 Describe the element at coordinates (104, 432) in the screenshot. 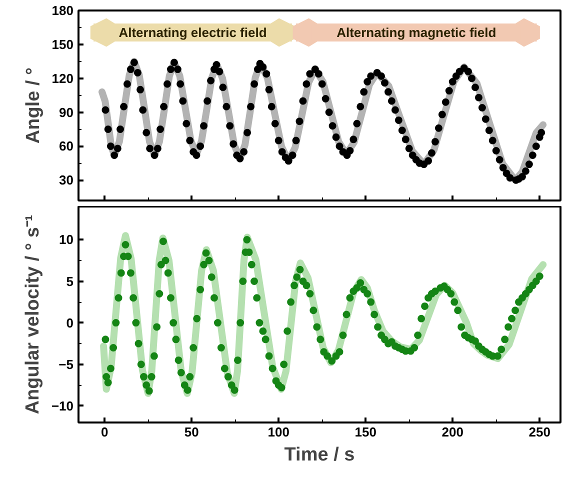

I see `x-tick-label: 0` at that location.